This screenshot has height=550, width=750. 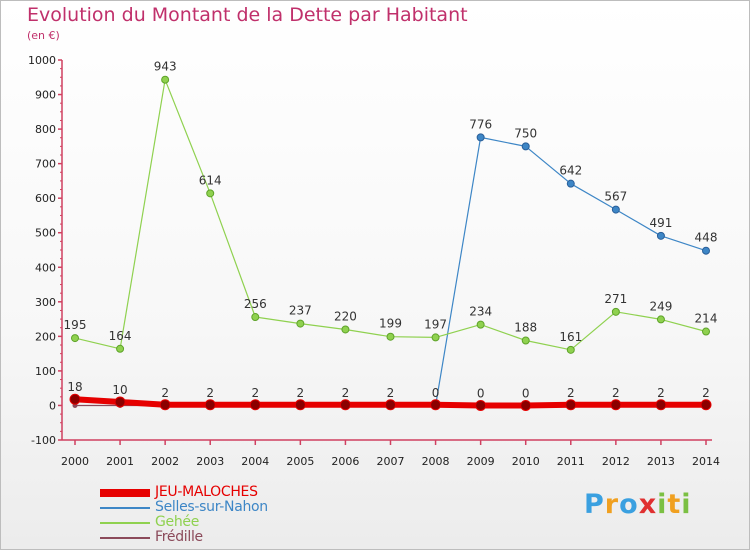 What do you see at coordinates (43, 440) in the screenshot?
I see `y-tick-label: -100` at bounding box center [43, 440].